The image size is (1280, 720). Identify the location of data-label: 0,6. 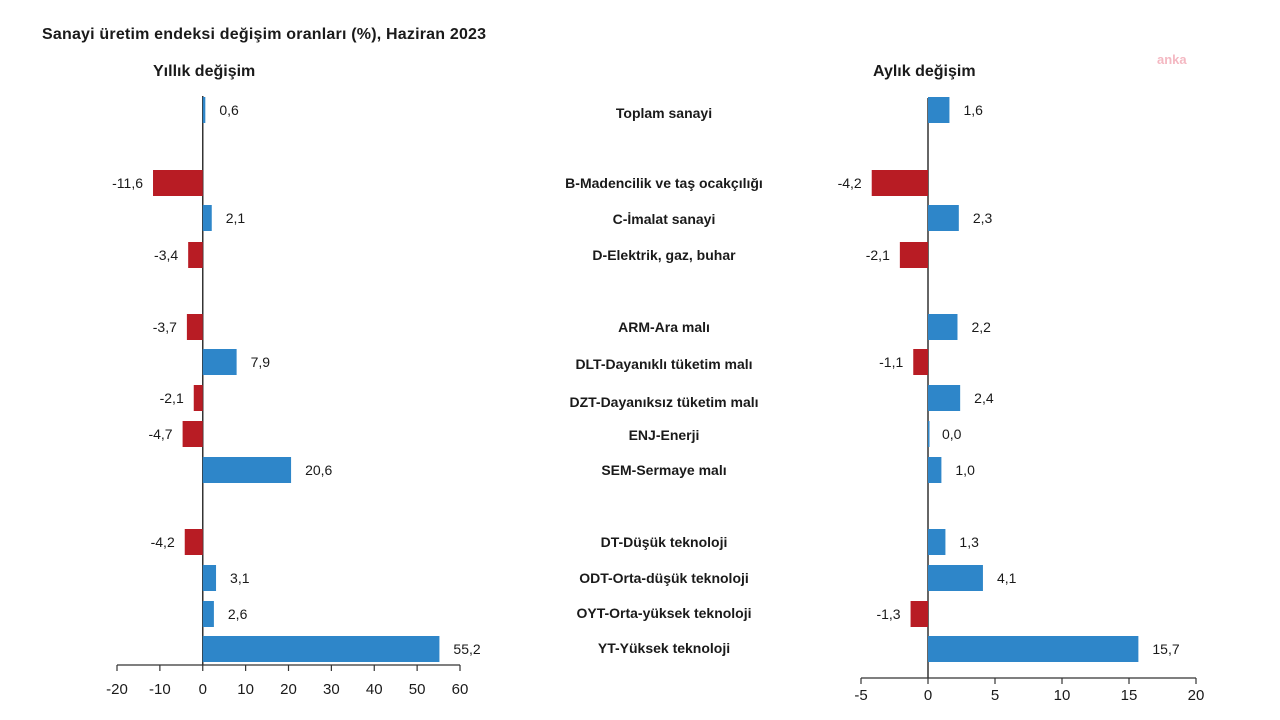
(229, 110).